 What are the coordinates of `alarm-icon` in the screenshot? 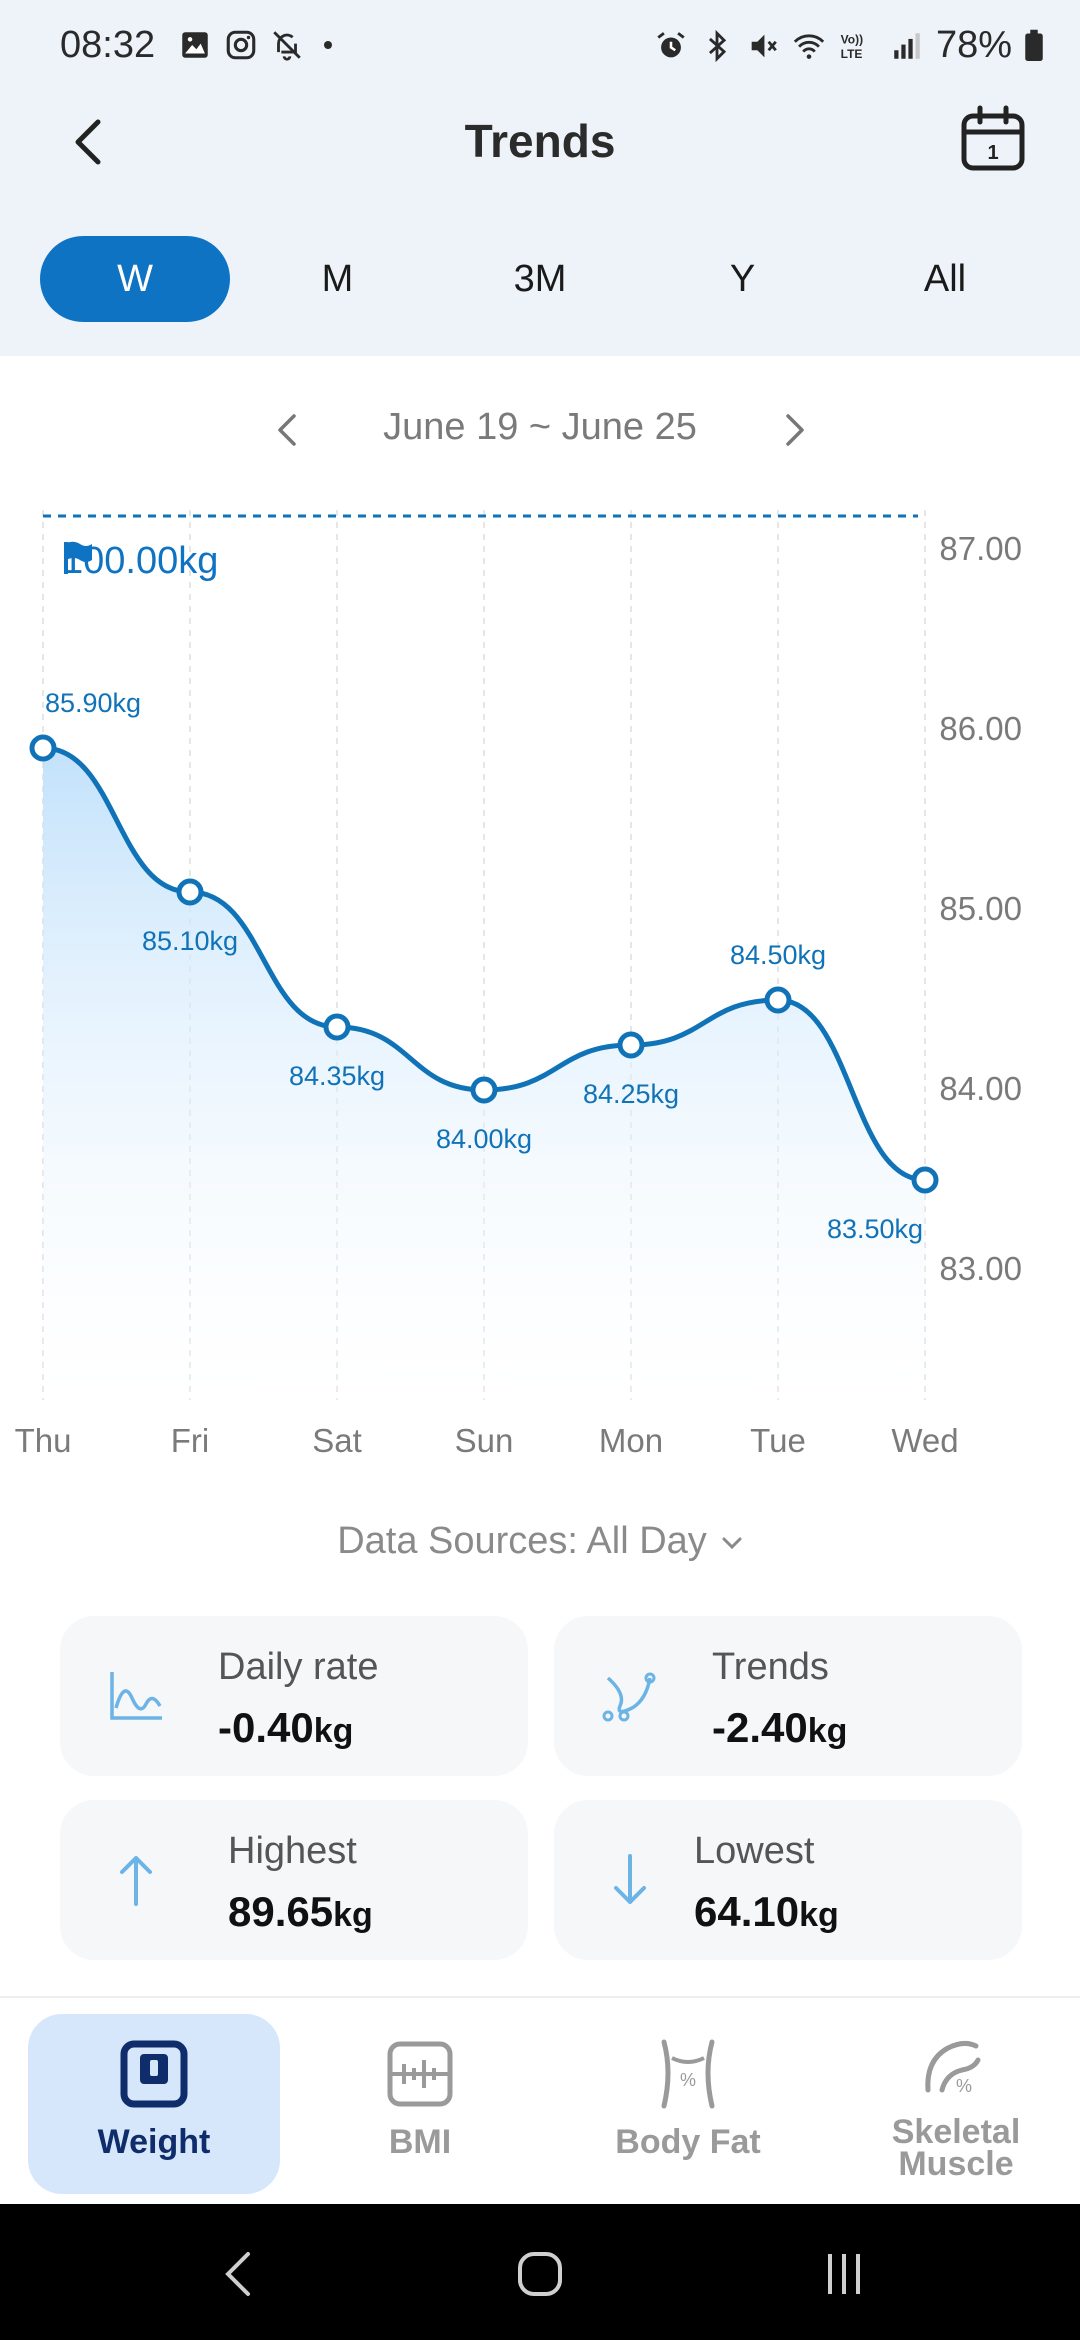 It's located at (671, 44).